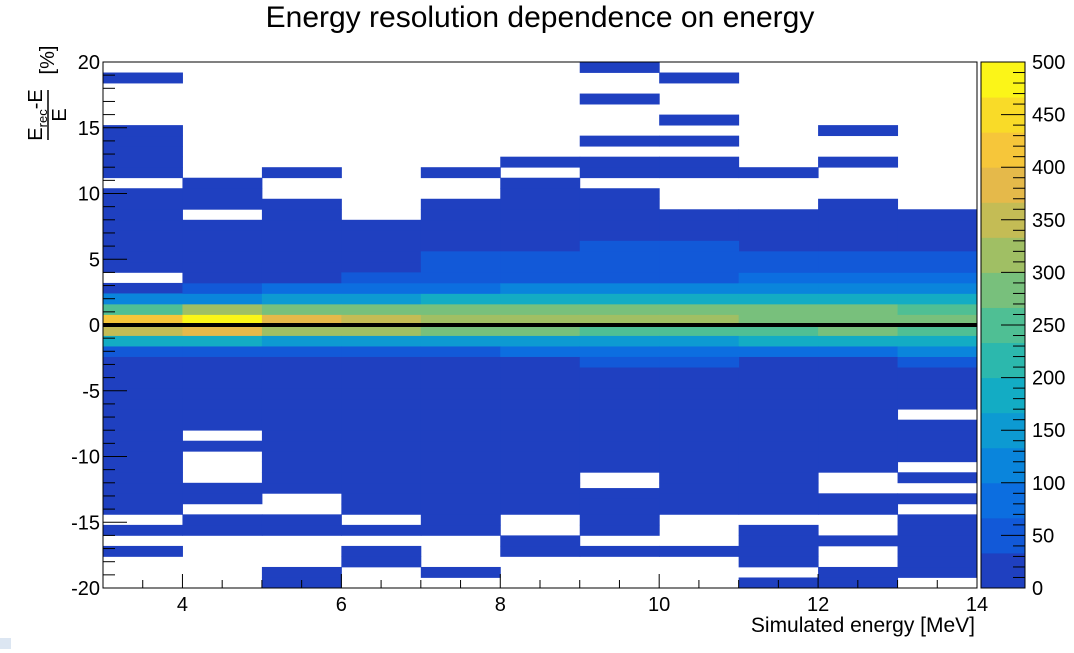  I want to click on y-tick-label: 5, so click(94, 260).